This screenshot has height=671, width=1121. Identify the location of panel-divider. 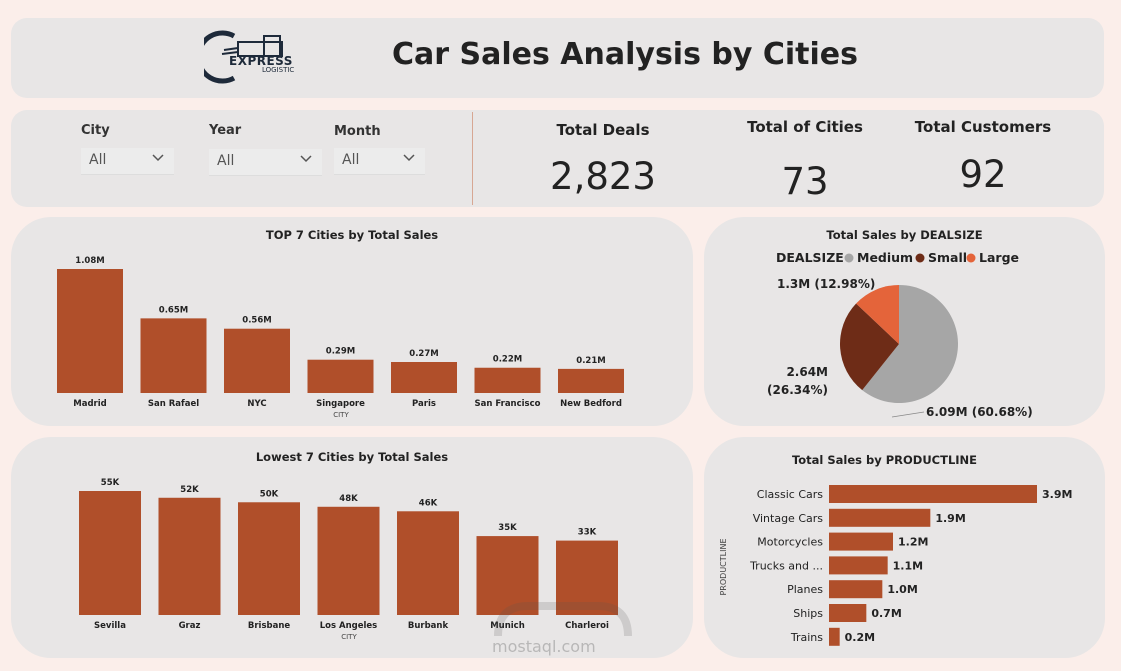
(472, 158).